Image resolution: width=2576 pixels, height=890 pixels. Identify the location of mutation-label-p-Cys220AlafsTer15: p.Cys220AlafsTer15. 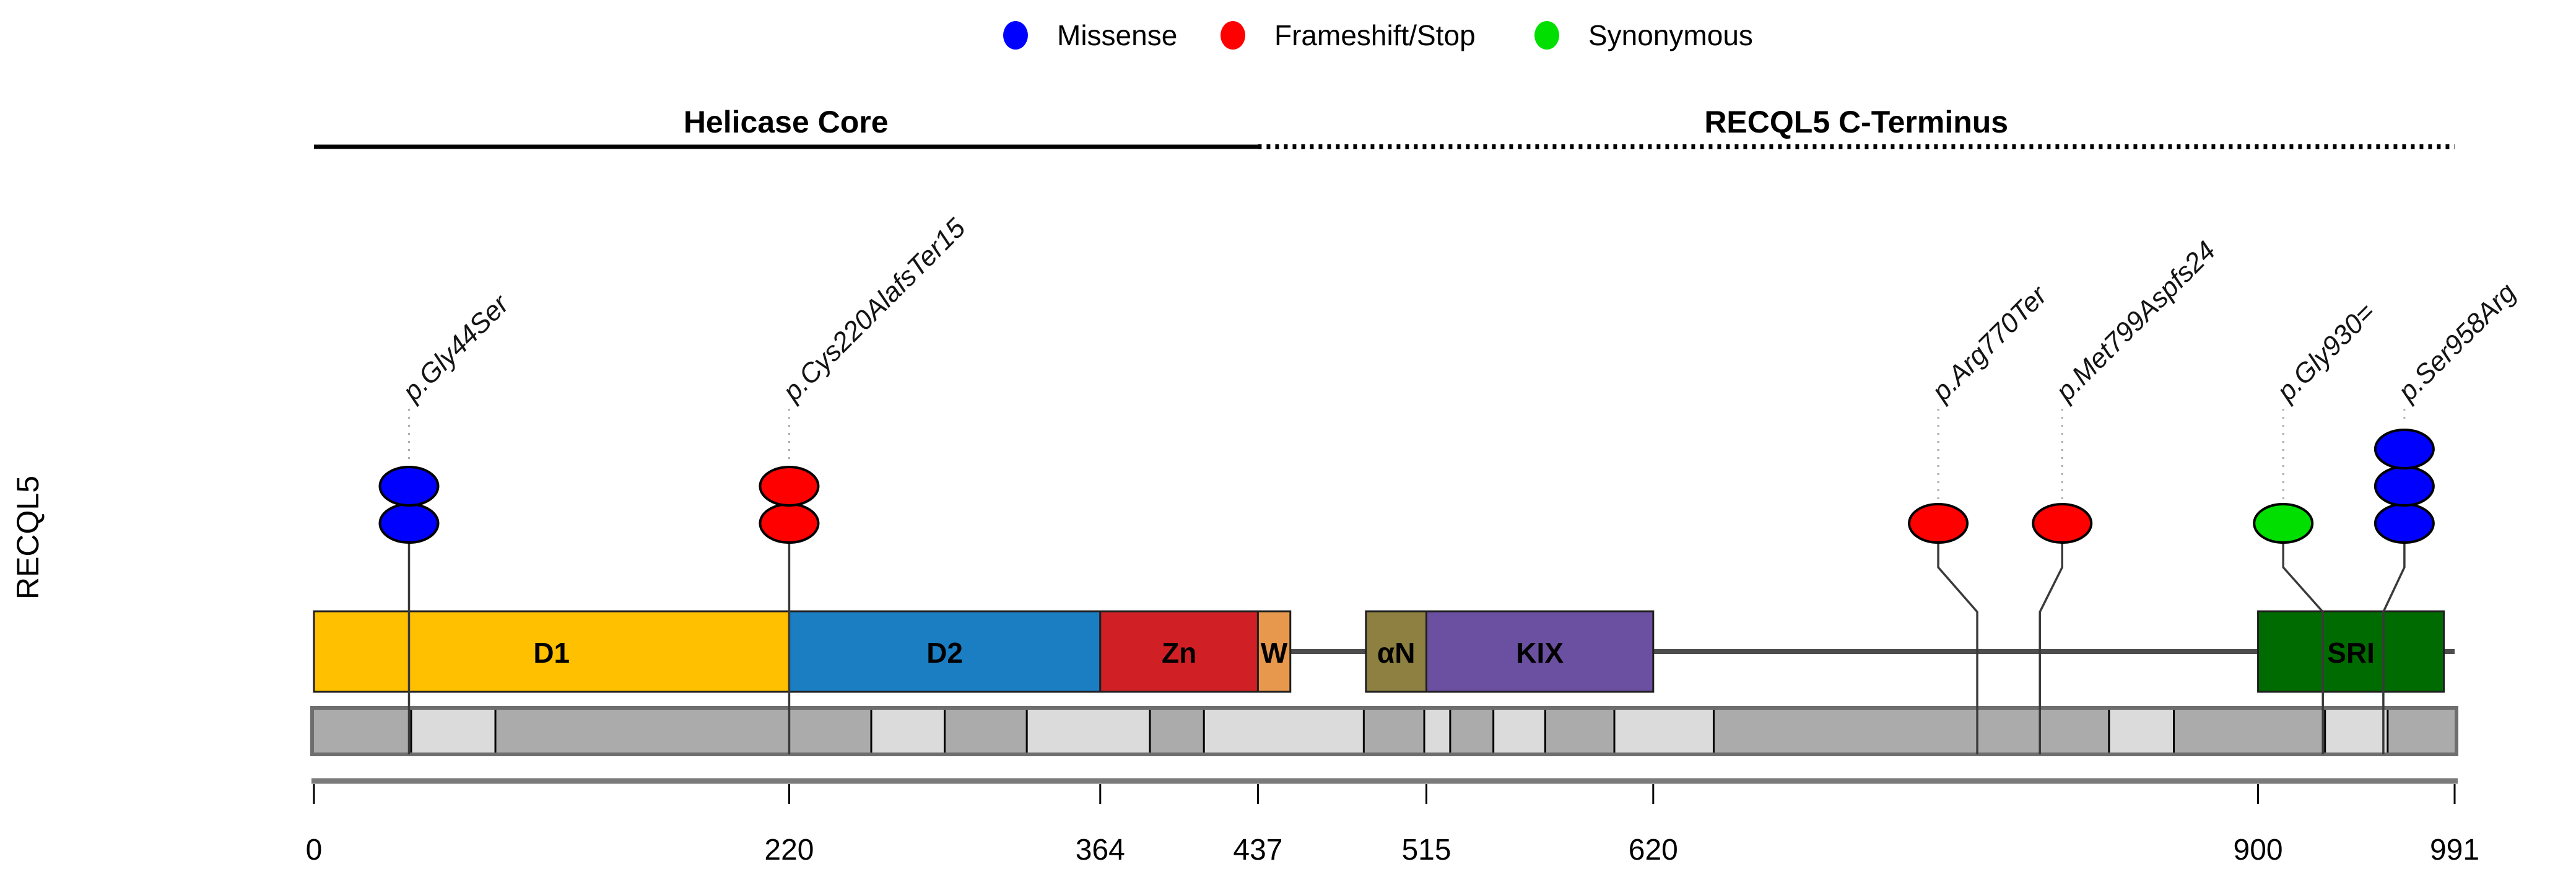
(873, 310).